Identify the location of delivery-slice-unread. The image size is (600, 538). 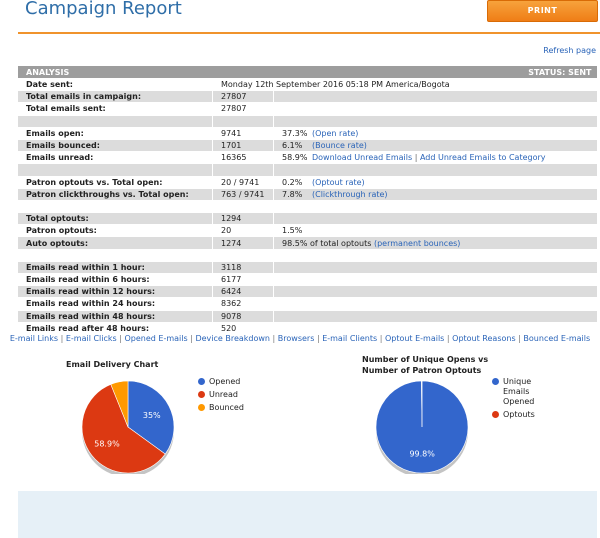
(123, 428).